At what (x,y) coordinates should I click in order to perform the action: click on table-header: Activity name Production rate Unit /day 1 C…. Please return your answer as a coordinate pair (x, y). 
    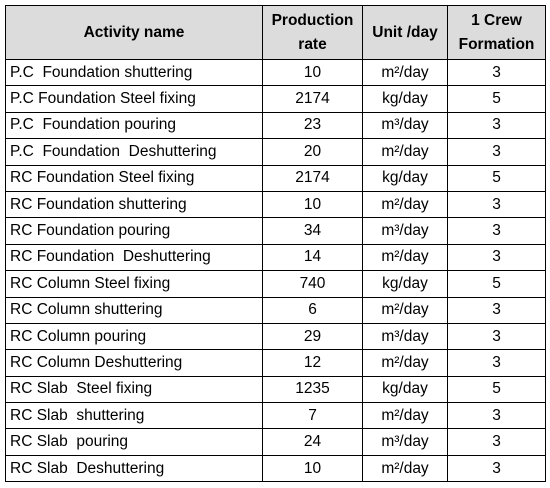
    Looking at the image, I should click on (275, 32).